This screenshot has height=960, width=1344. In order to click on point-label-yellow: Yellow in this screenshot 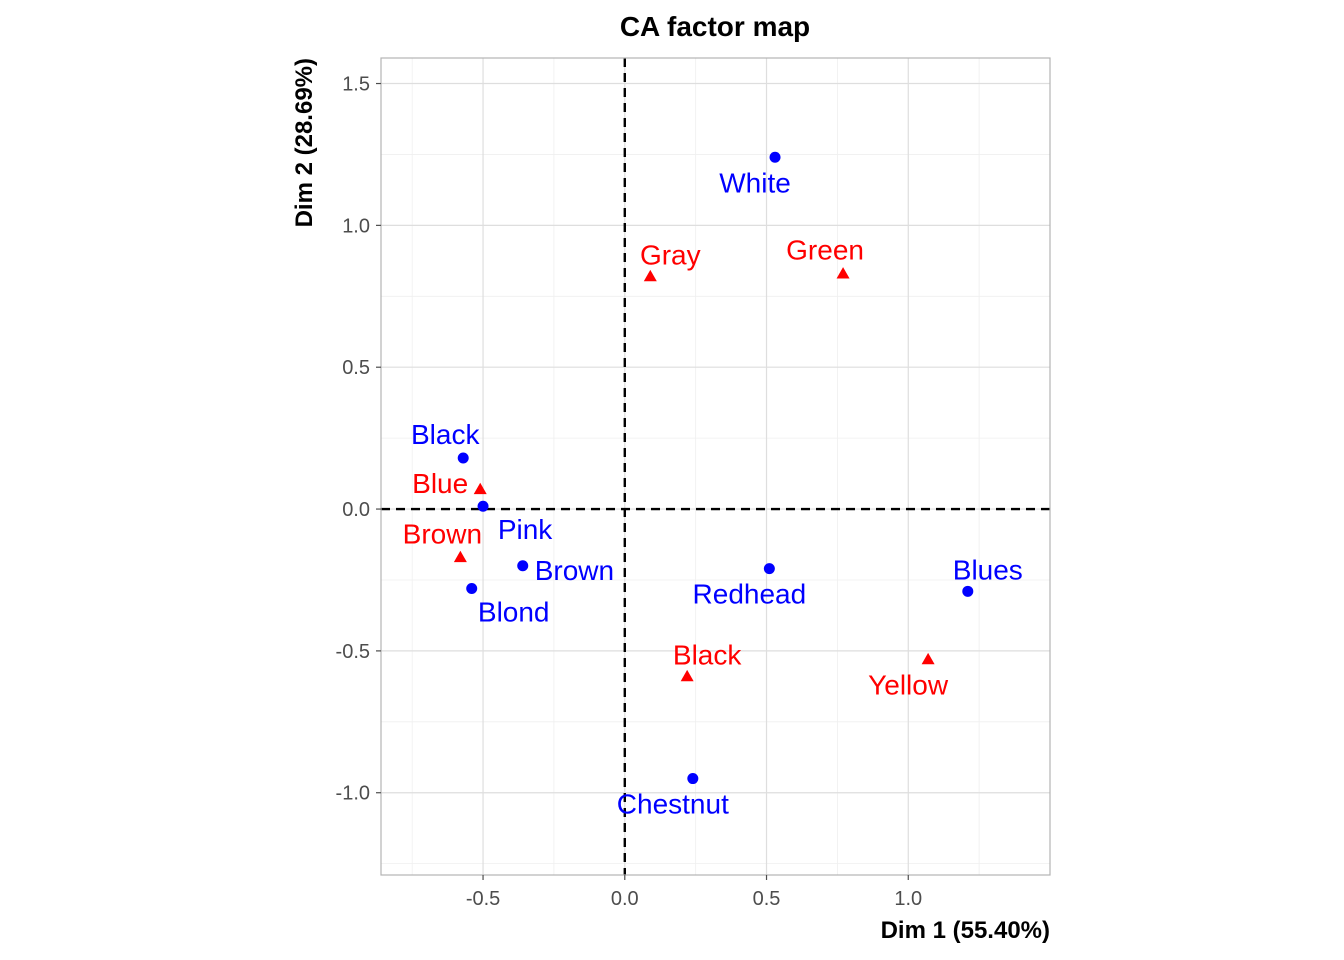, I will do `click(908, 684)`.